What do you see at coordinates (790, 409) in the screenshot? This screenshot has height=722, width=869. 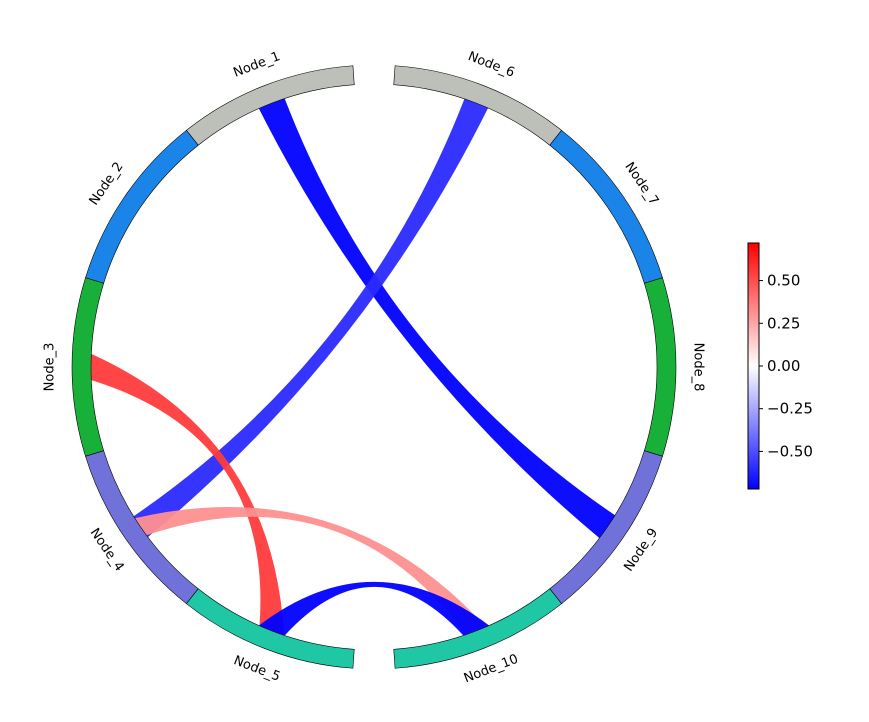 I see `colorbar-tick-label: −0.25` at bounding box center [790, 409].